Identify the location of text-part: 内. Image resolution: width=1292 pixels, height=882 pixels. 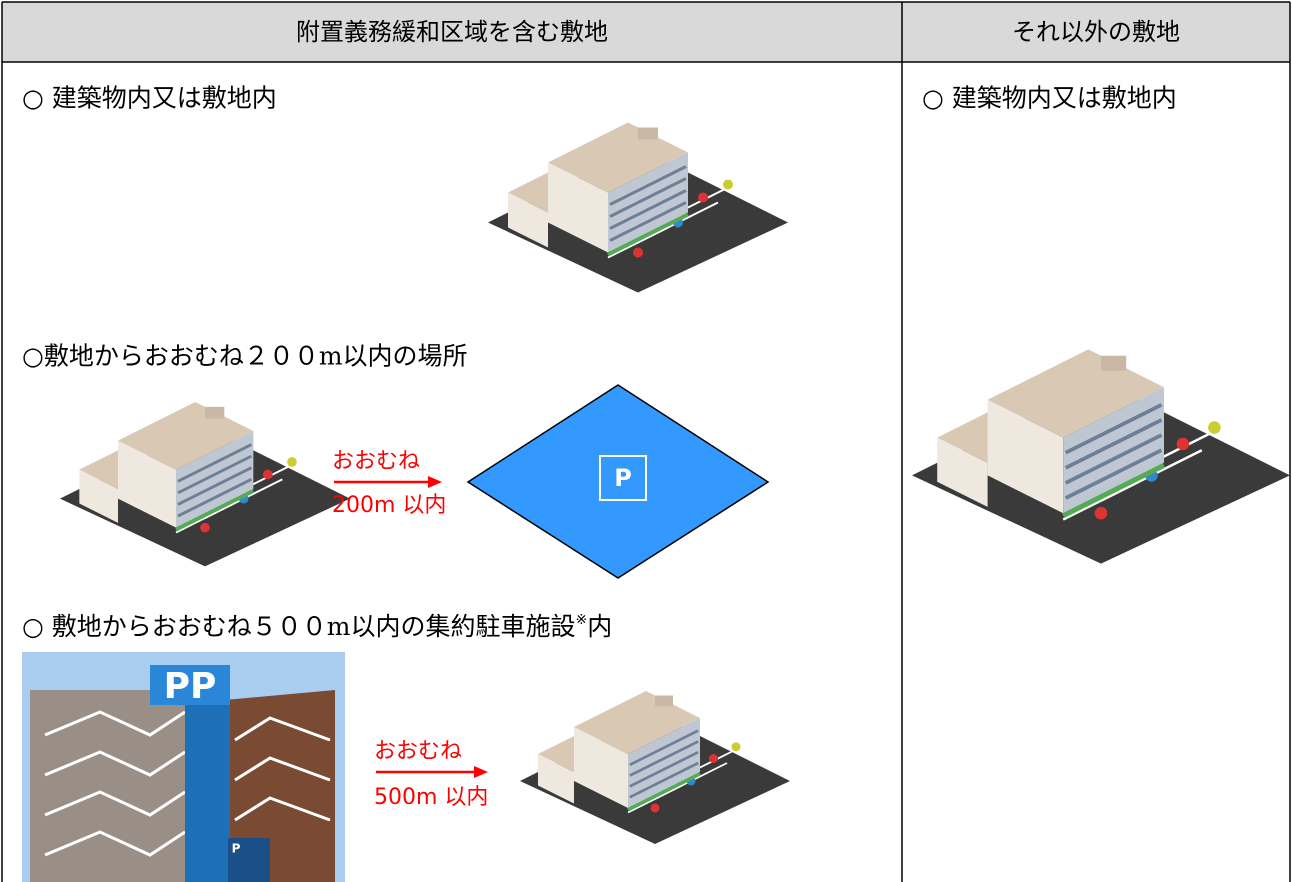
(599, 626).